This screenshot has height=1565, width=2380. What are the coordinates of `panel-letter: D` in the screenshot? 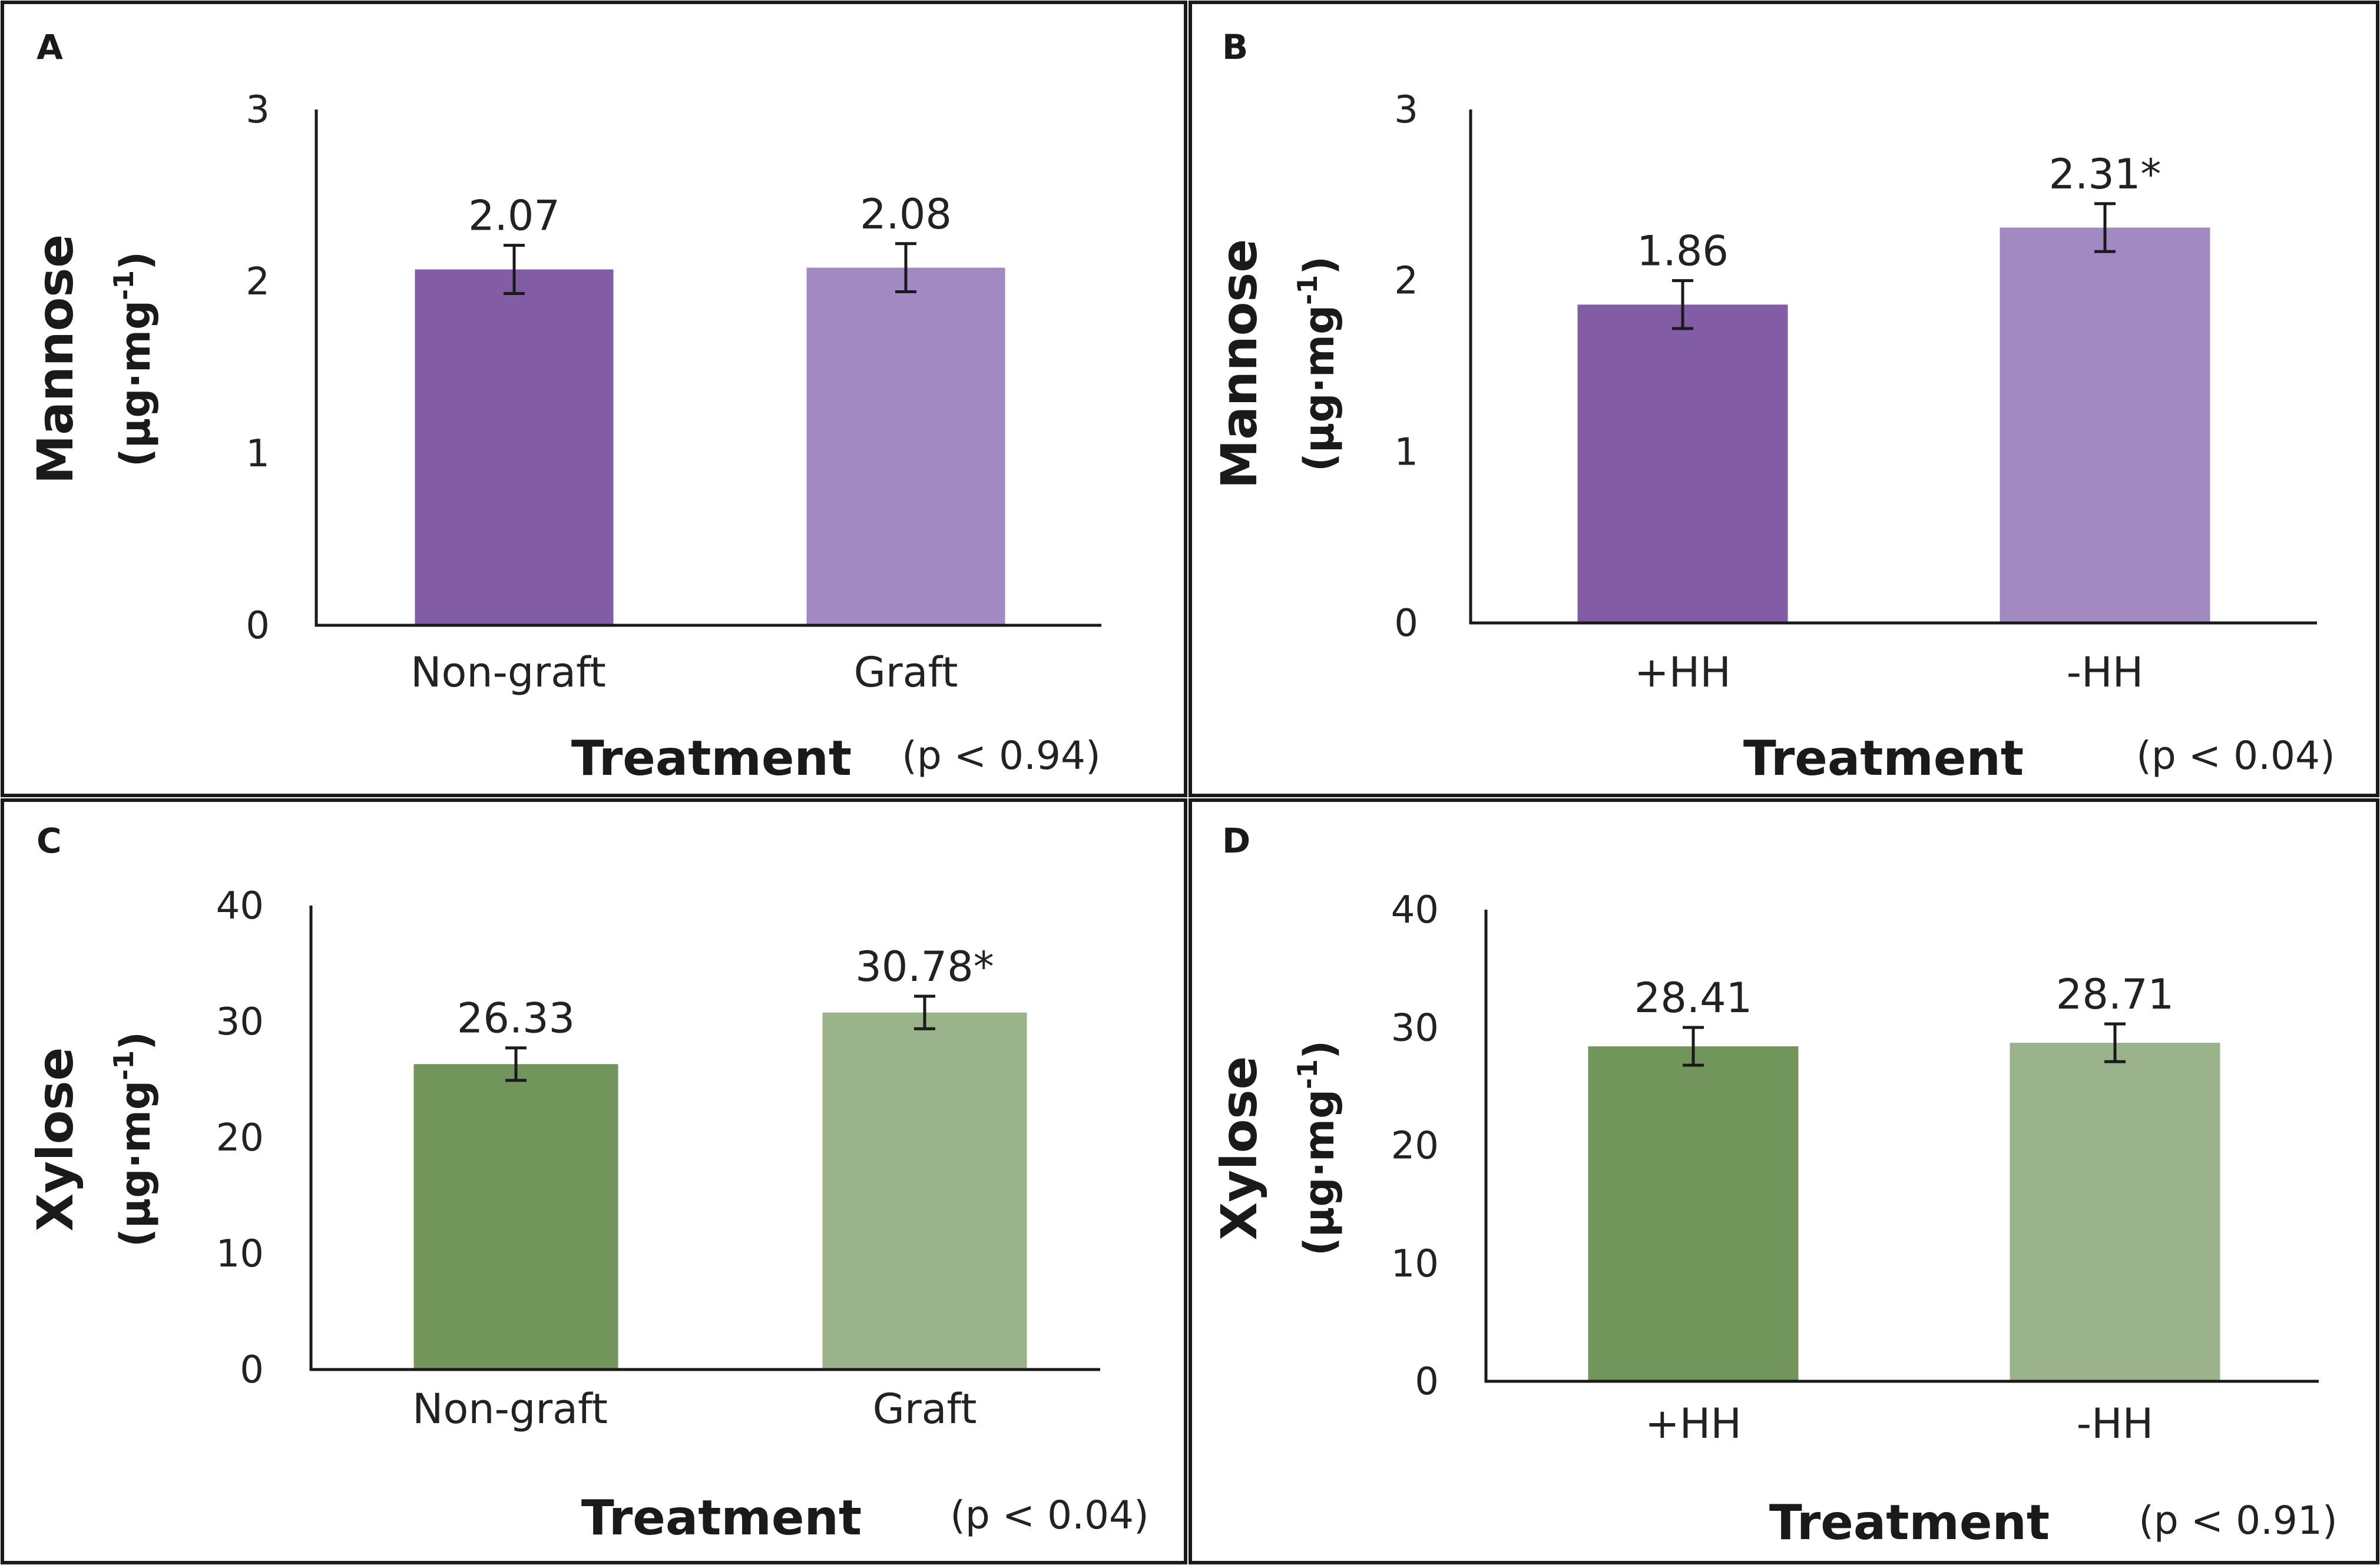 It's located at (1236, 841).